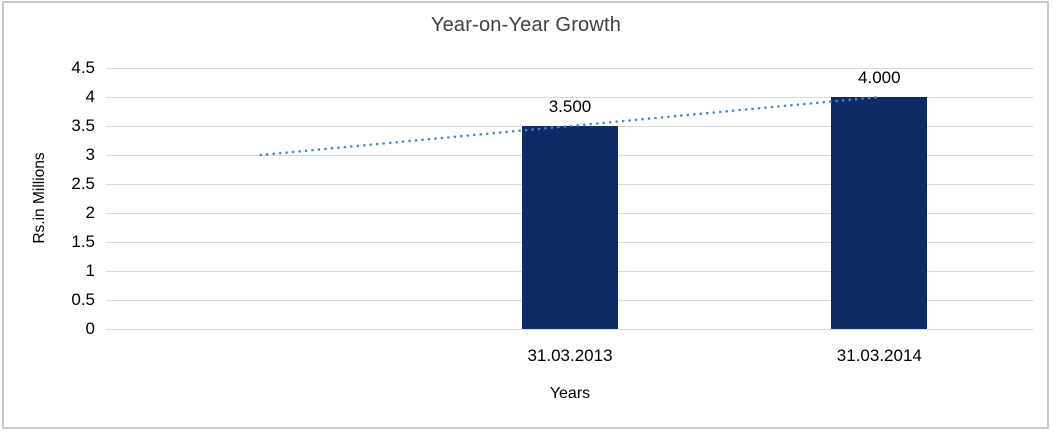  I want to click on x-axis-title: Years, so click(570, 393).